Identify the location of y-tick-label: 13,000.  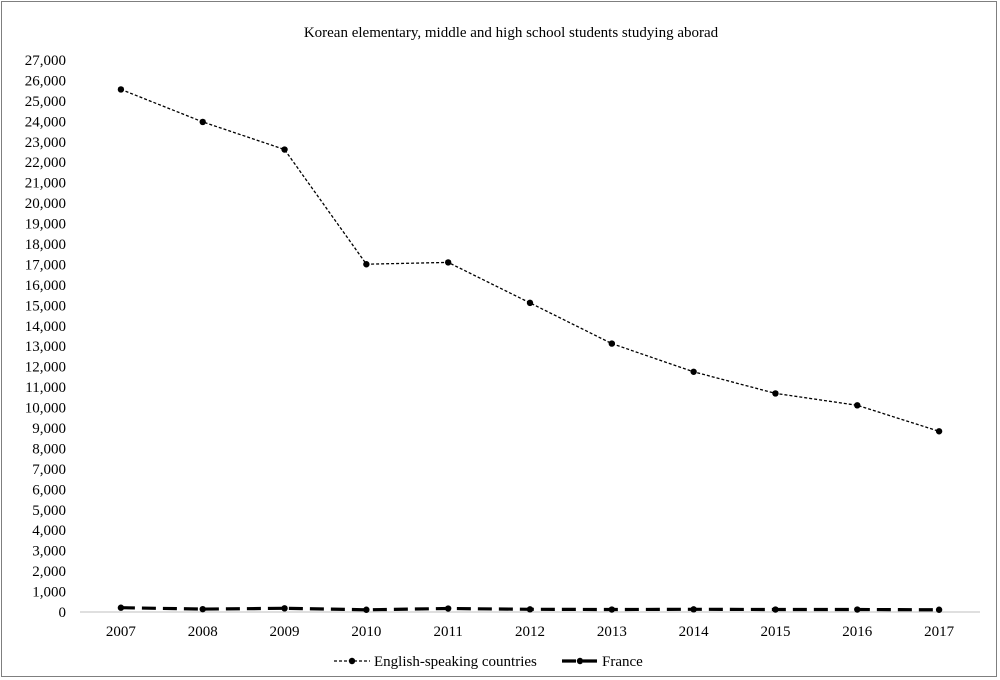
(45, 347).